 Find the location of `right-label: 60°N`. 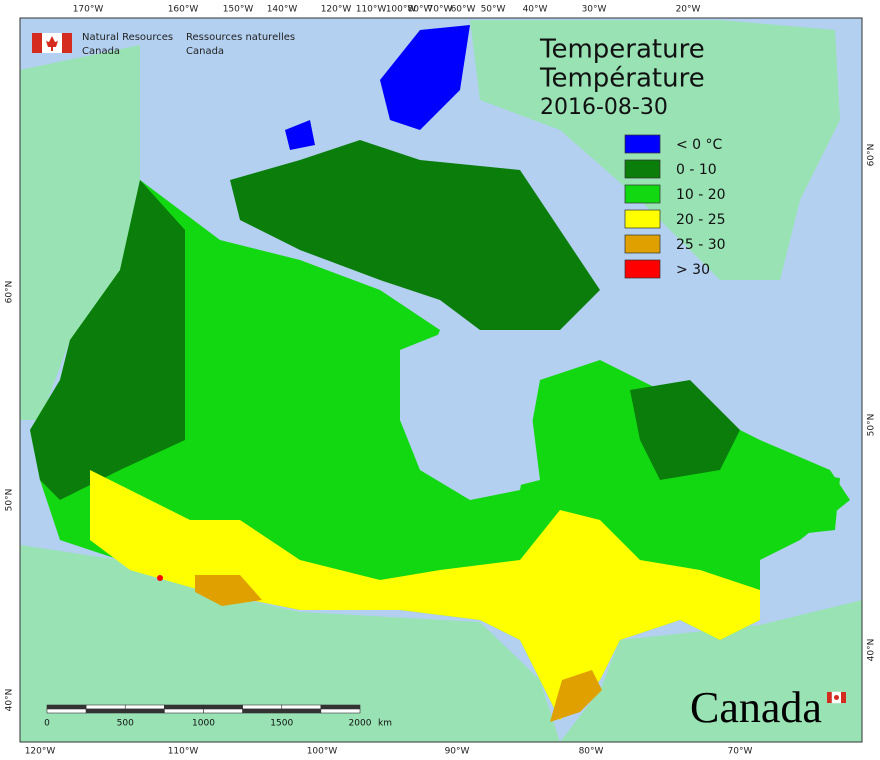

right-label: 60°N is located at coordinates (872, 155).